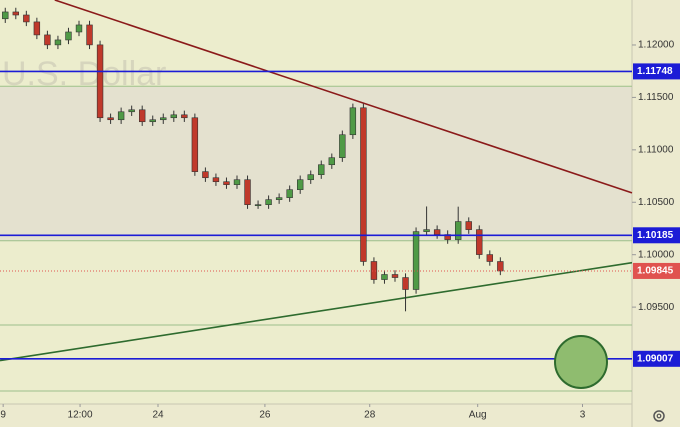 This screenshot has height=427, width=680. I want to click on settings-icon, so click(659, 416).